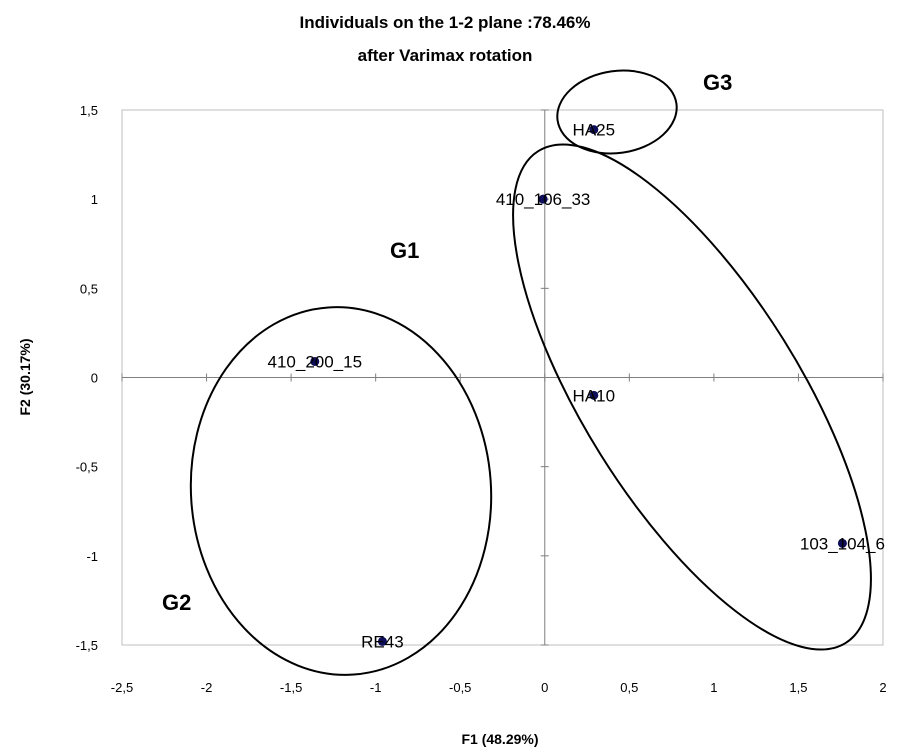  I want to click on point-label: RE43, so click(382, 641).